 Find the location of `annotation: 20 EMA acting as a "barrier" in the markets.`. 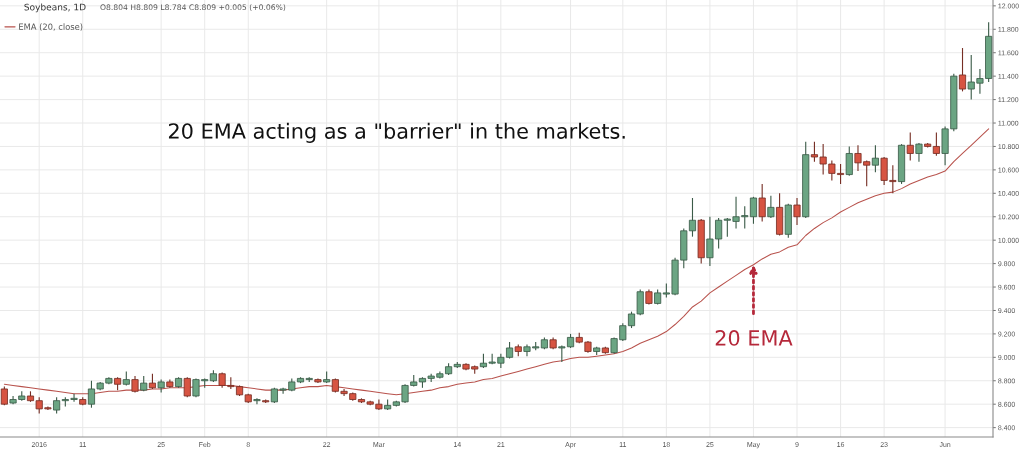

annotation: 20 EMA acting as a "barrier" in the markets. is located at coordinates (396, 132).